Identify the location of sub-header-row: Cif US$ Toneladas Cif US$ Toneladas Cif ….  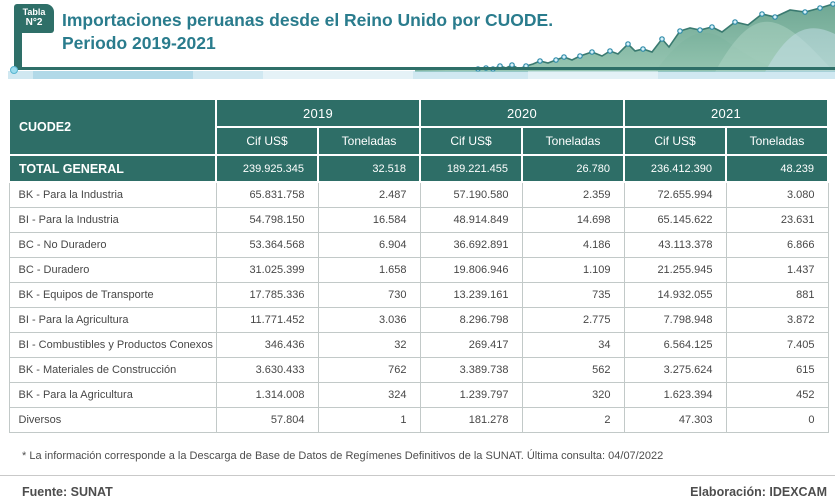
(419, 141).